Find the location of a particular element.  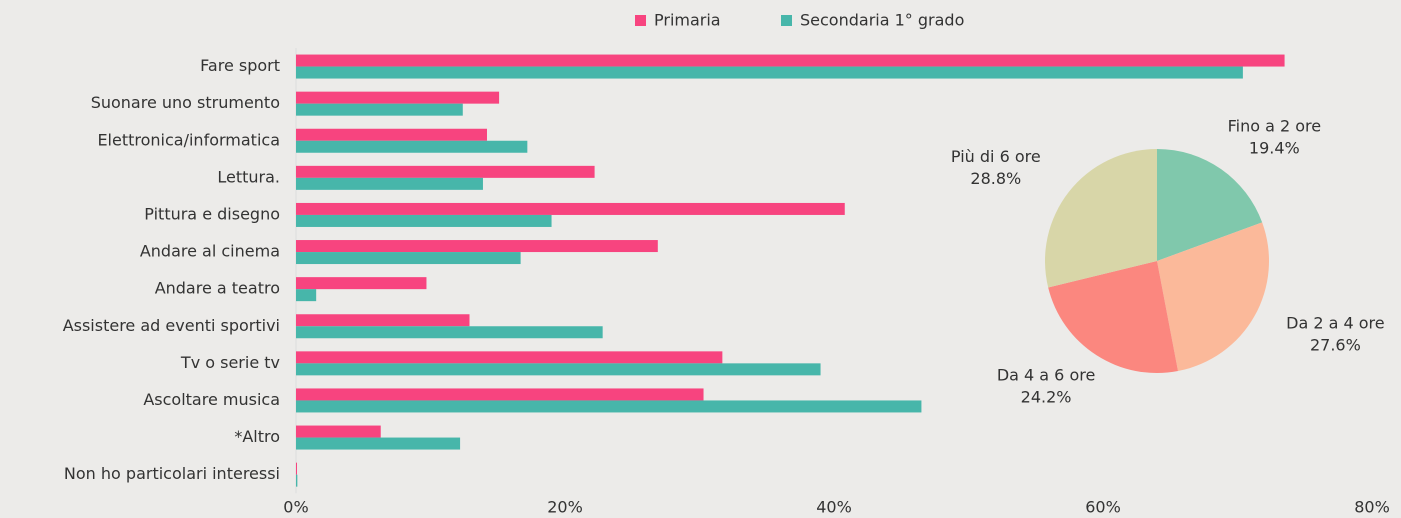

category-label: Fare sport is located at coordinates (240, 65).